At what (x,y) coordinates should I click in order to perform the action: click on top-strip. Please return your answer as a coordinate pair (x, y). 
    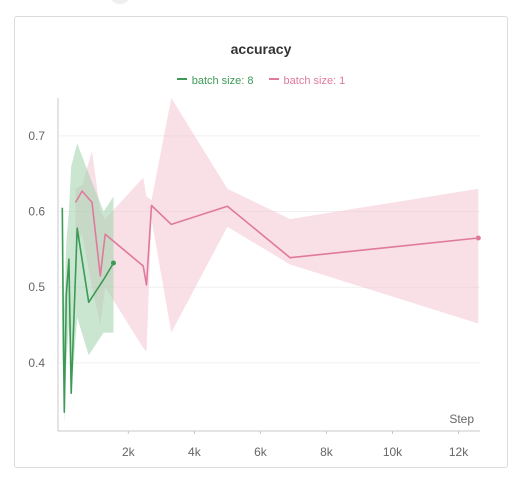
    Looking at the image, I should click on (258, 8).